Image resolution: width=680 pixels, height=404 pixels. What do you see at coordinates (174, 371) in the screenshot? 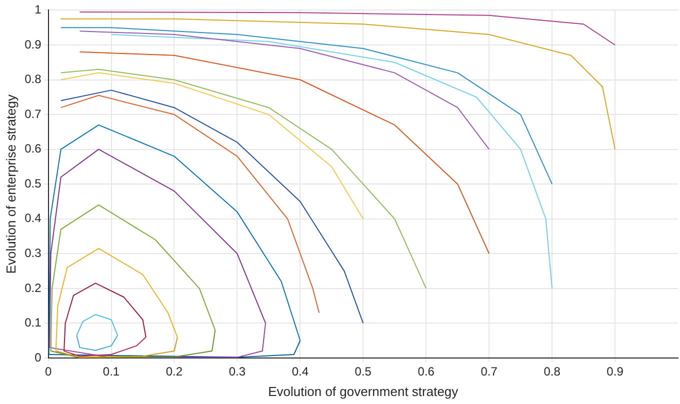
I see `x-tick-label: 0.2` at bounding box center [174, 371].